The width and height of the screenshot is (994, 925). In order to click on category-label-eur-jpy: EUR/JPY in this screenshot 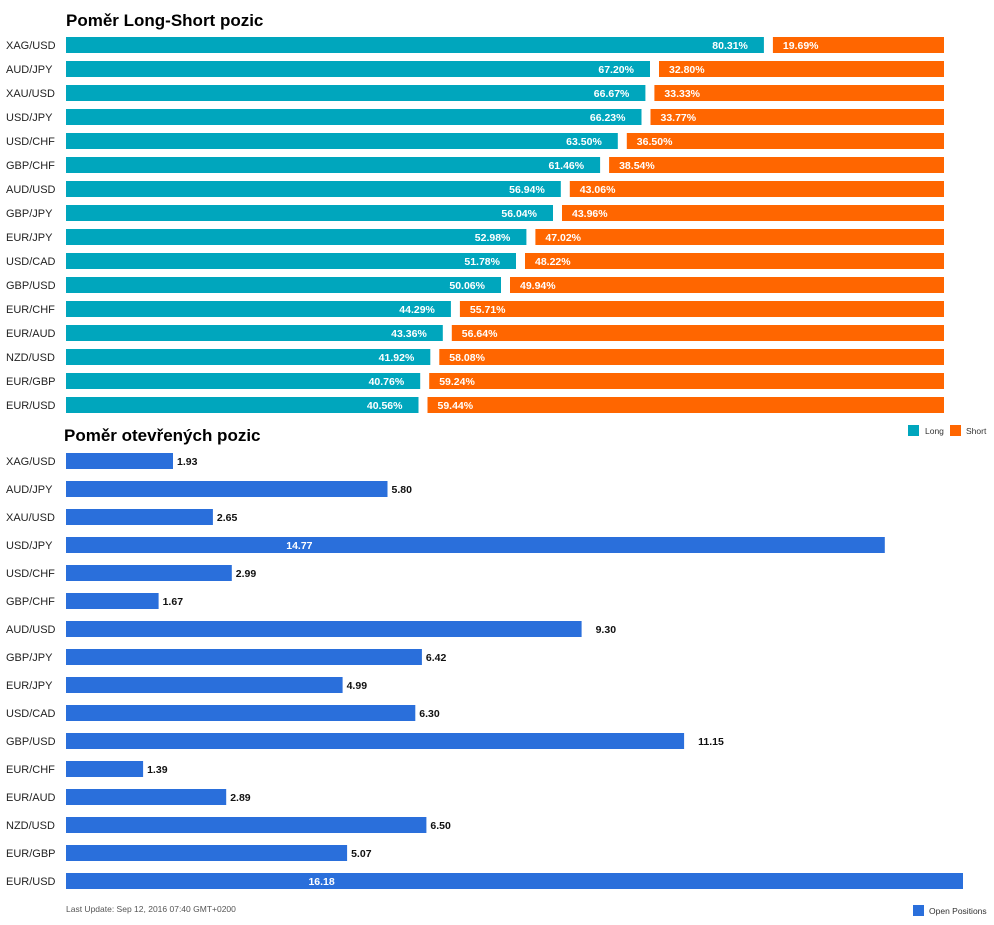, I will do `click(29, 238)`.